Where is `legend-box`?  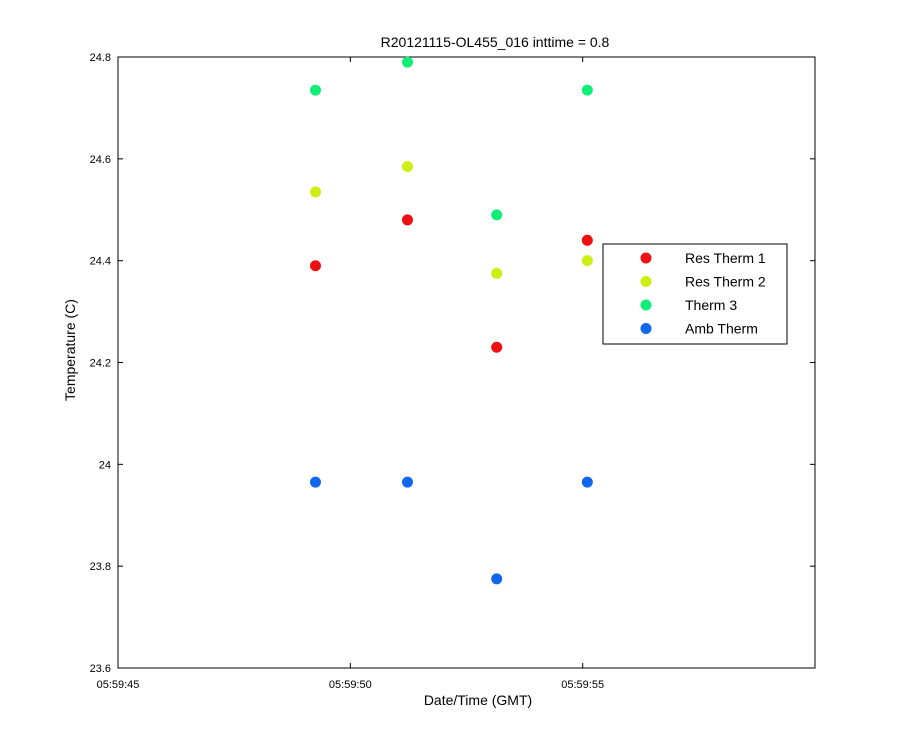
legend-box is located at coordinates (695, 294).